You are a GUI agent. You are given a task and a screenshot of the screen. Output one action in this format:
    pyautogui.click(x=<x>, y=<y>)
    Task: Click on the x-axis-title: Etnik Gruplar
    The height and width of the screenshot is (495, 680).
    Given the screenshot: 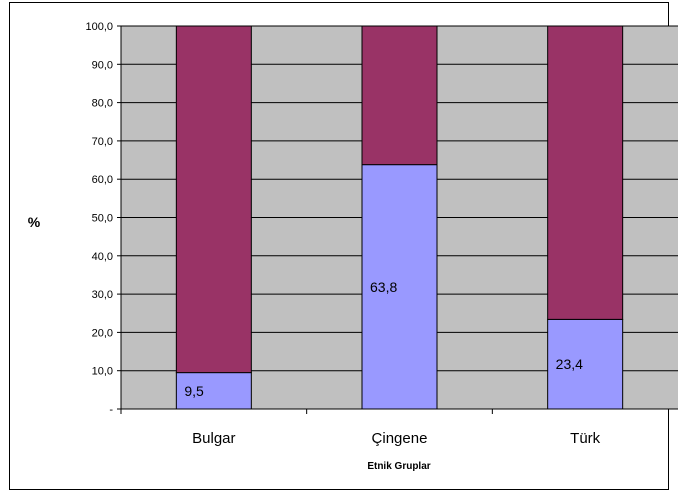 What is the action you would take?
    pyautogui.click(x=398, y=466)
    